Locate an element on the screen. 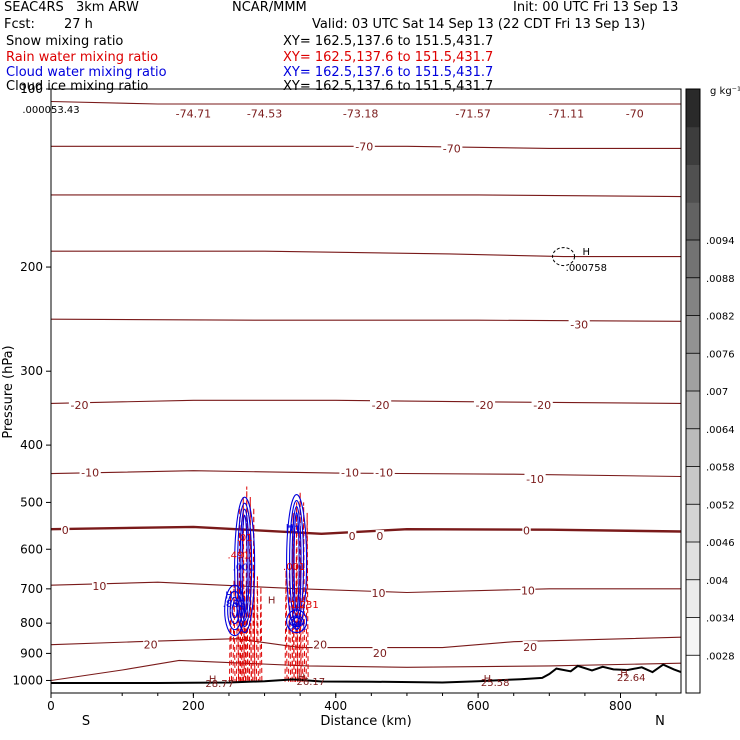 The width and height of the screenshot is (740, 740). x-tick-label: 200 is located at coordinates (193, 706).